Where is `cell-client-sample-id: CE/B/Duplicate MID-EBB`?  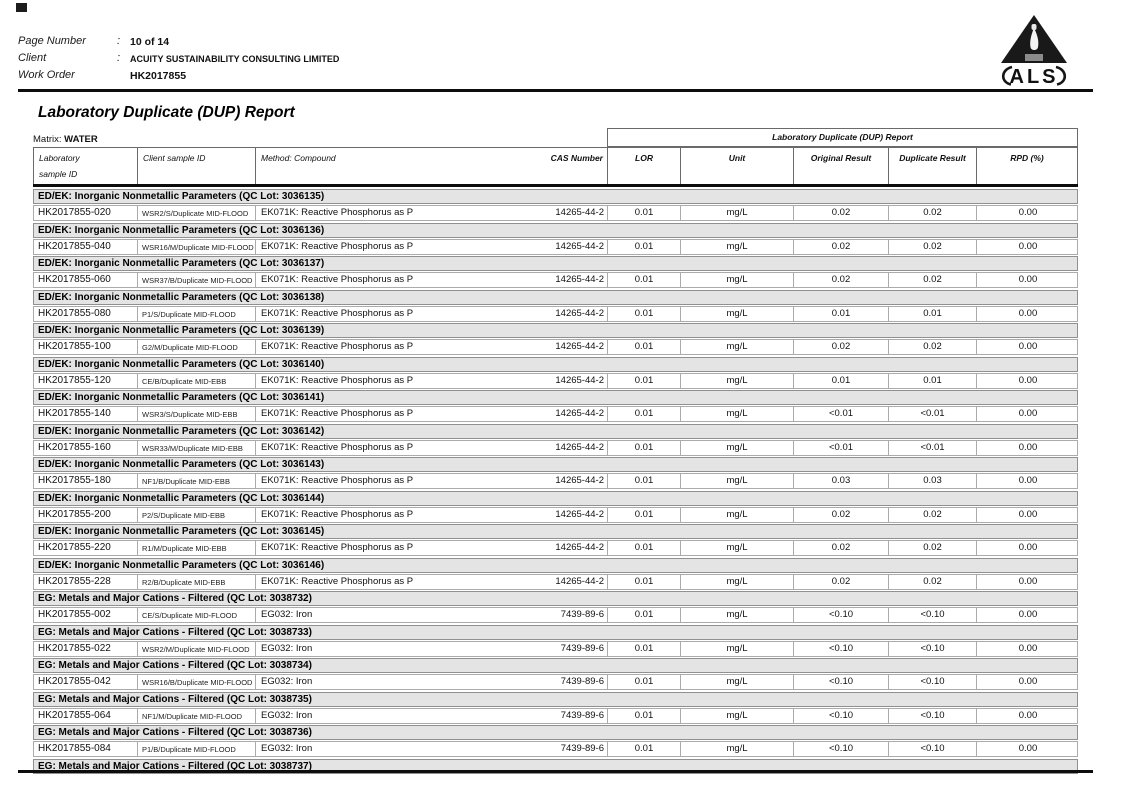 cell-client-sample-id: CE/B/Duplicate MID-EBB is located at coordinates (197, 380).